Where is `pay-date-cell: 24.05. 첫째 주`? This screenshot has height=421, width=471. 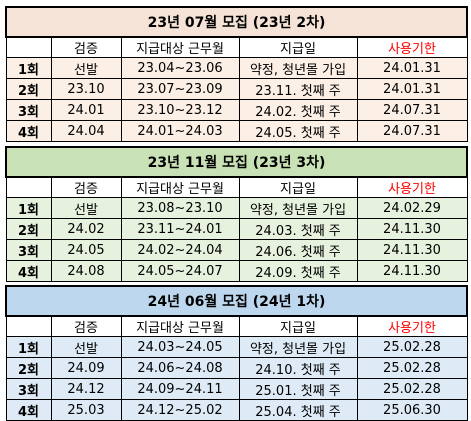 pay-date-cell: 24.05. 첫째 주 is located at coordinates (298, 131).